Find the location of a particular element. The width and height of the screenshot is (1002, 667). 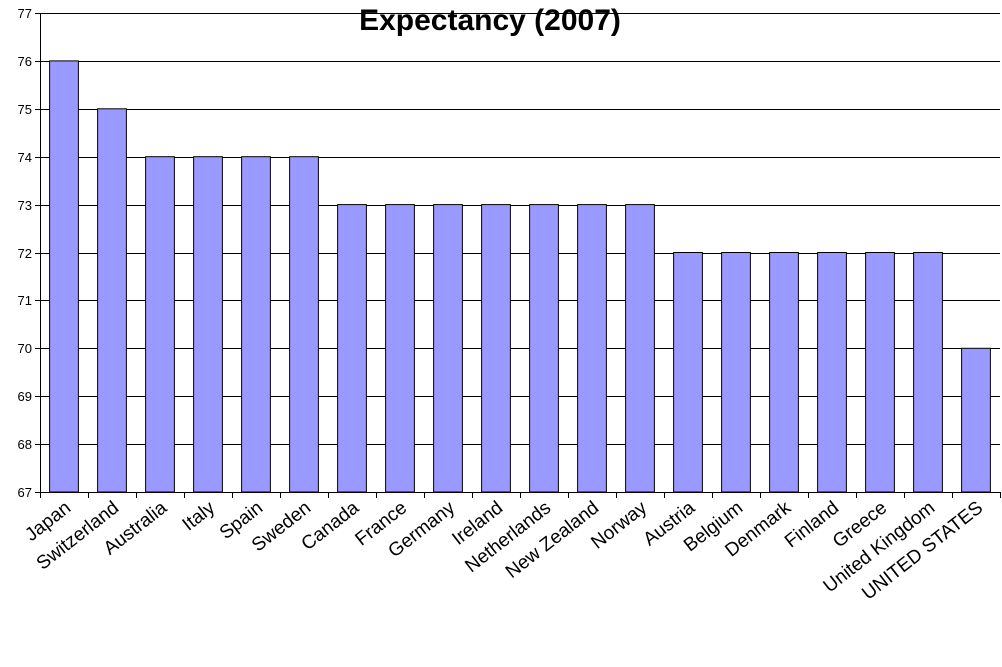

y-tick-label: 70 is located at coordinates (25, 348).